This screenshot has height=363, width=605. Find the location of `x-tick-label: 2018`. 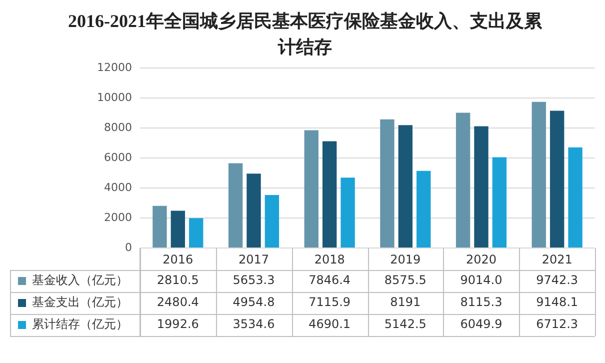

x-tick-label: 2018 is located at coordinates (329, 259).